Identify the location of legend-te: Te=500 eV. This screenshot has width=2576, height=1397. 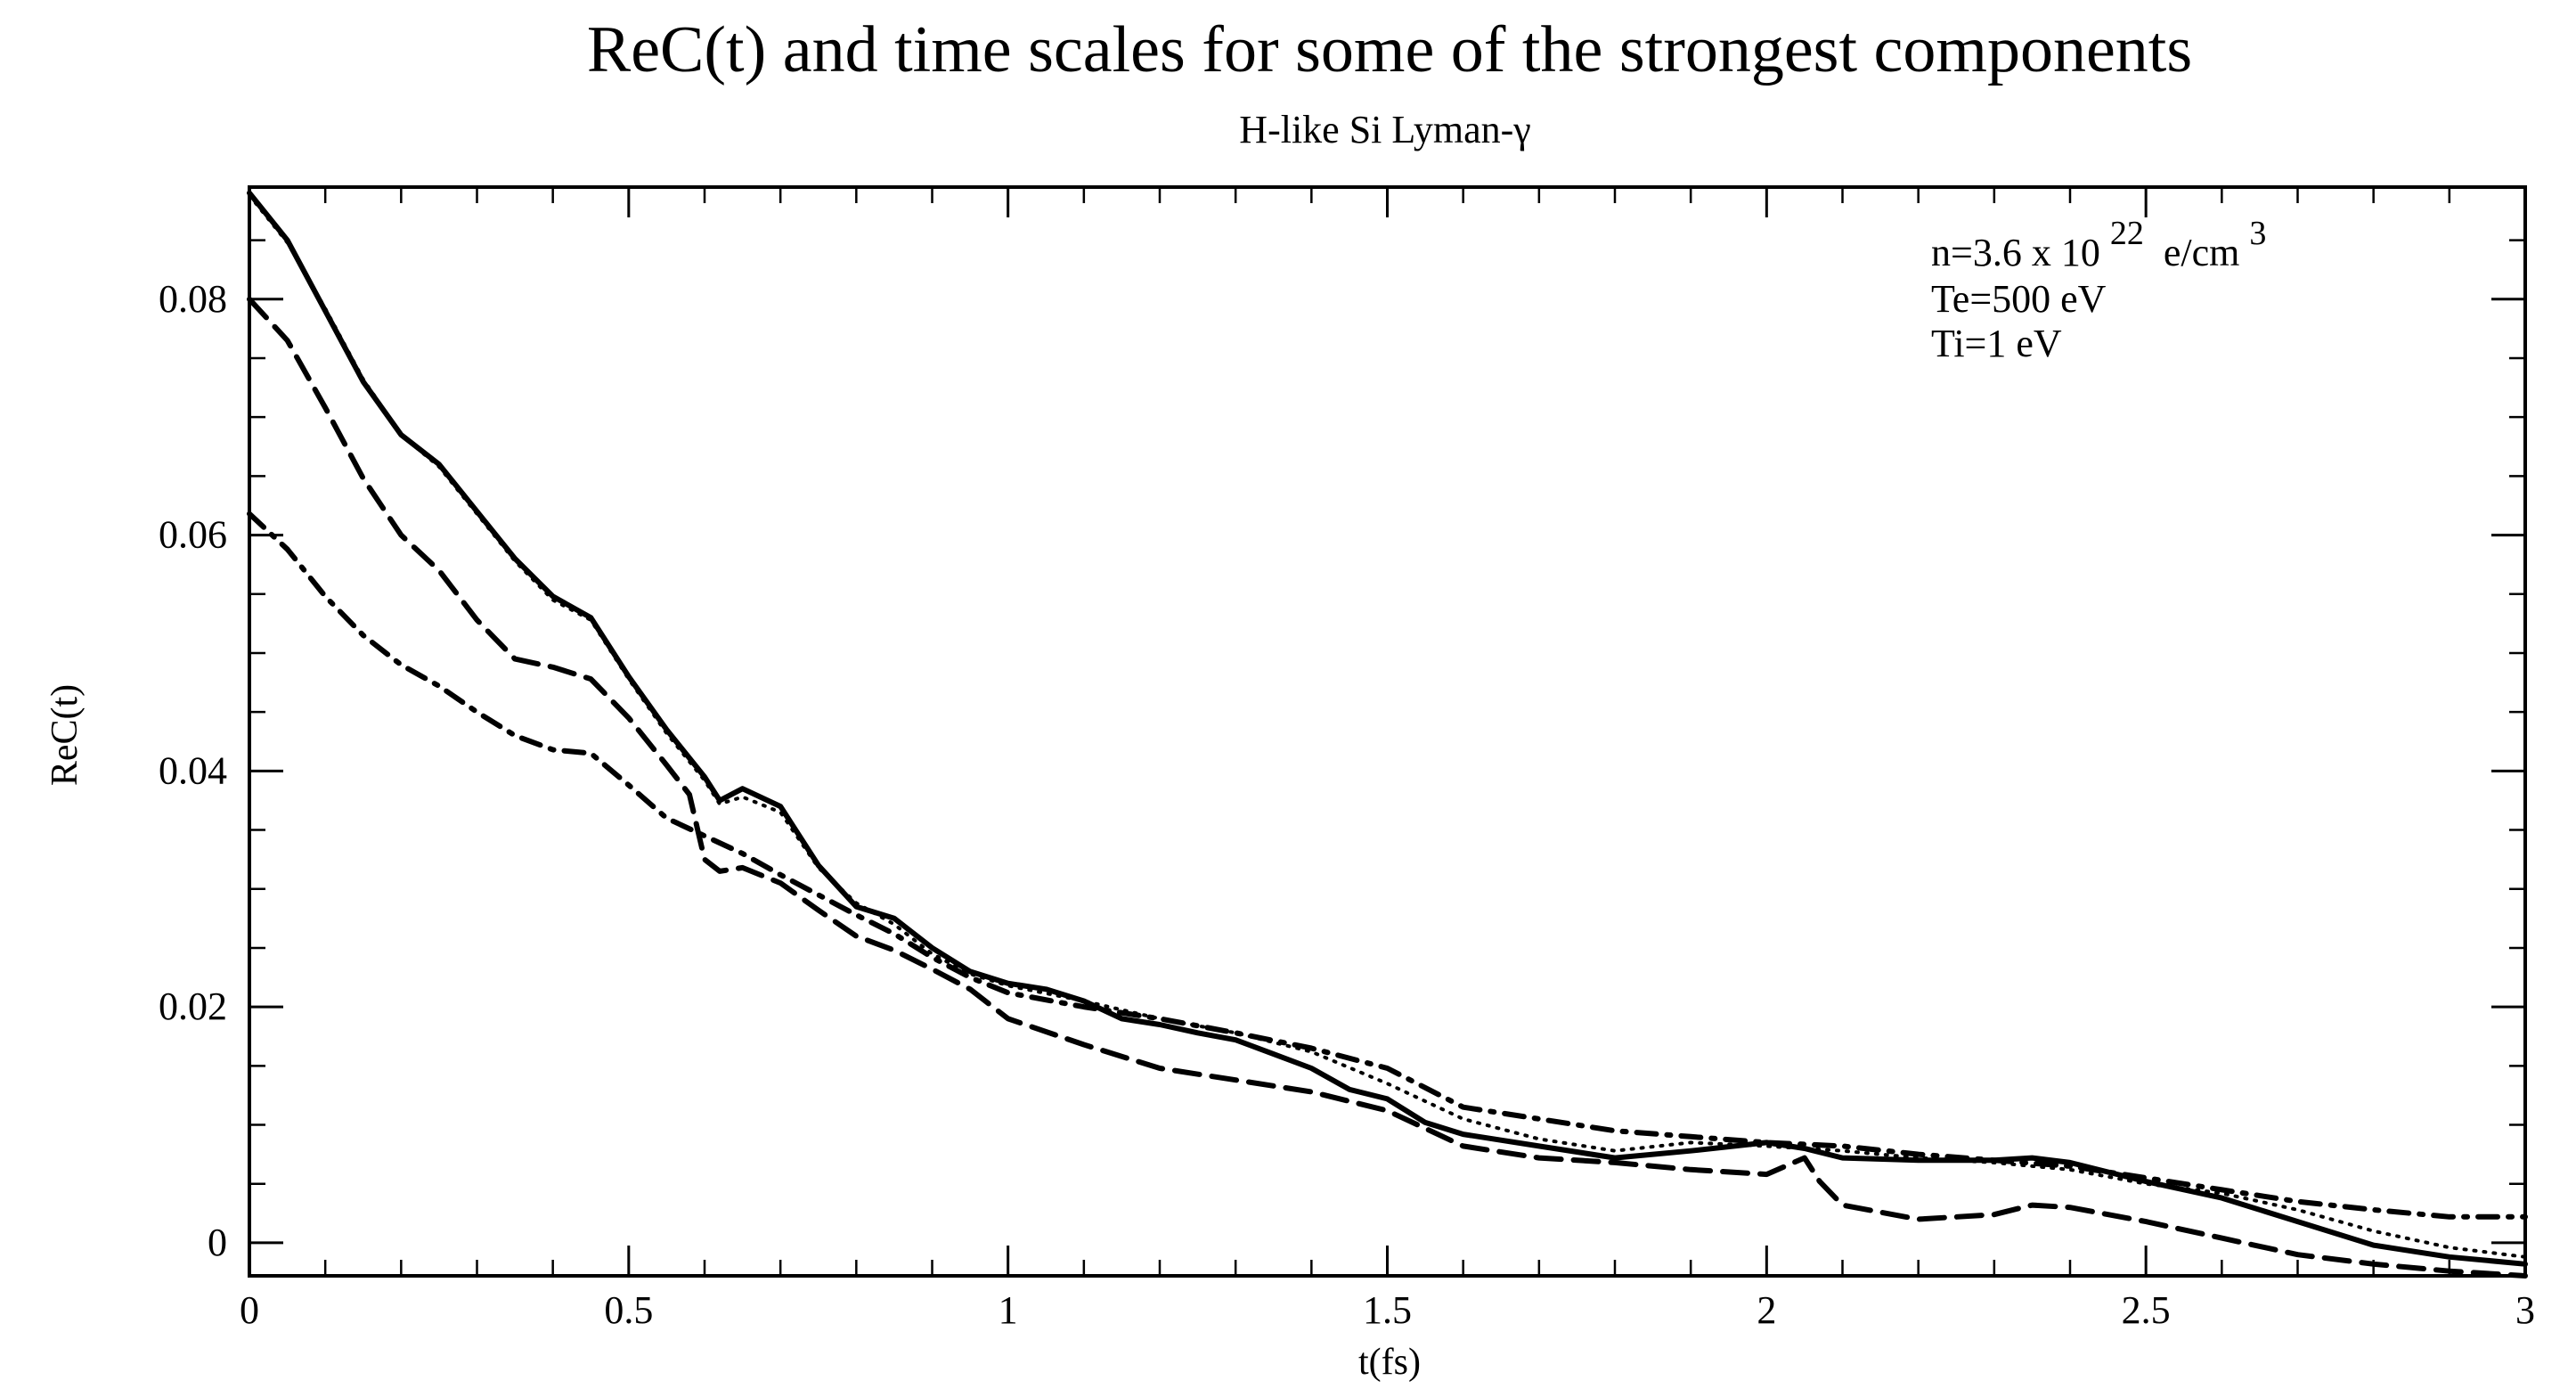
(2019, 299).